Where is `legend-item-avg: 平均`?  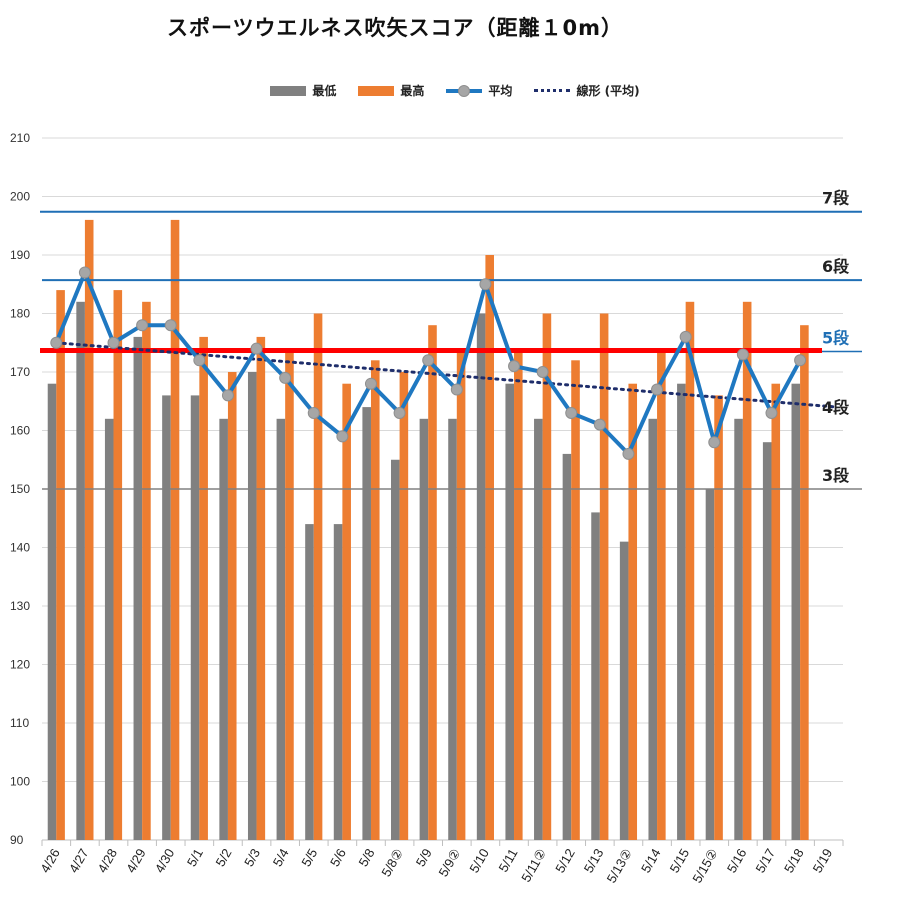 legend-item-avg: 平均 is located at coordinates (479, 90).